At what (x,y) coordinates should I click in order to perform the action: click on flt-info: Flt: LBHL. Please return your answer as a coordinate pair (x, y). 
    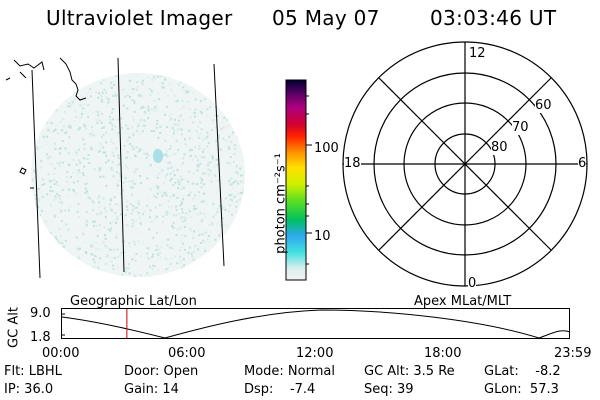
    Looking at the image, I should click on (33, 371).